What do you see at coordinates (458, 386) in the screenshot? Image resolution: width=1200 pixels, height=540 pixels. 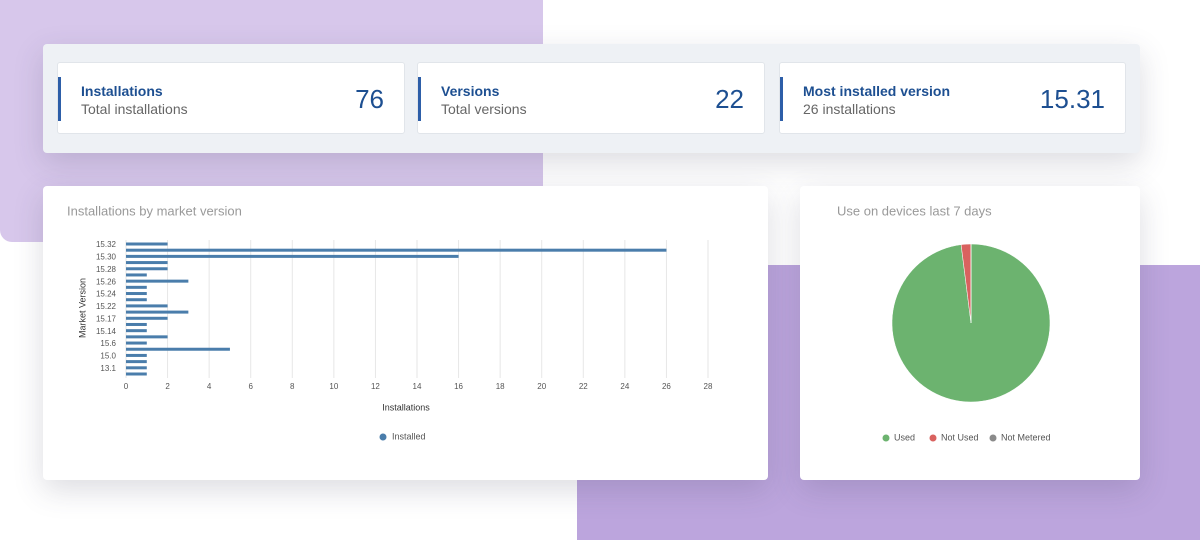 I see `x-tick-label: 16` at bounding box center [458, 386].